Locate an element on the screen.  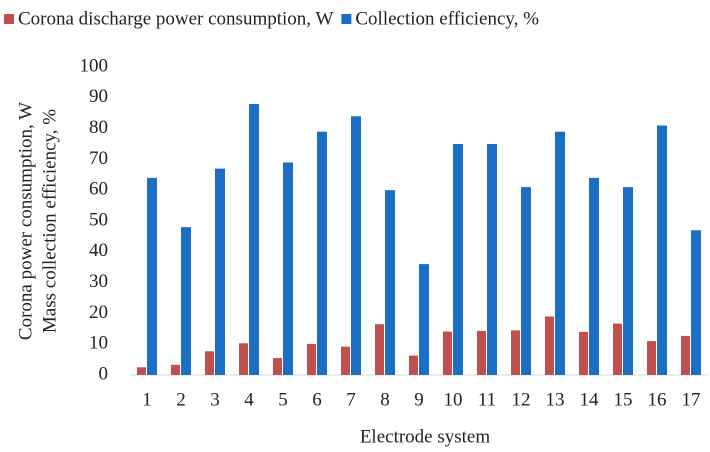
x-tick-label: 11 is located at coordinates (487, 399).